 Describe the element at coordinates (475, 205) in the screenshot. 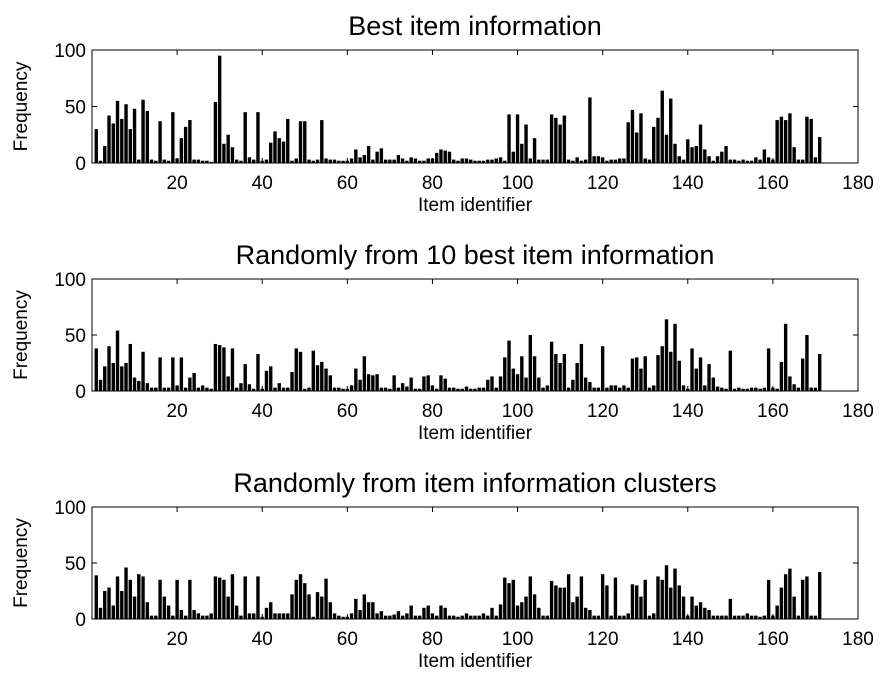

I see `x-axis-label: Item identifier` at that location.